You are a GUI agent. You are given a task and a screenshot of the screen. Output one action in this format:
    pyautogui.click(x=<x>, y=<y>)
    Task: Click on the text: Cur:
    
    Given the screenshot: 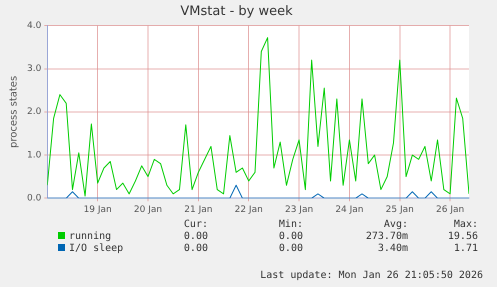 What is the action you would take?
    pyautogui.click(x=195, y=224)
    